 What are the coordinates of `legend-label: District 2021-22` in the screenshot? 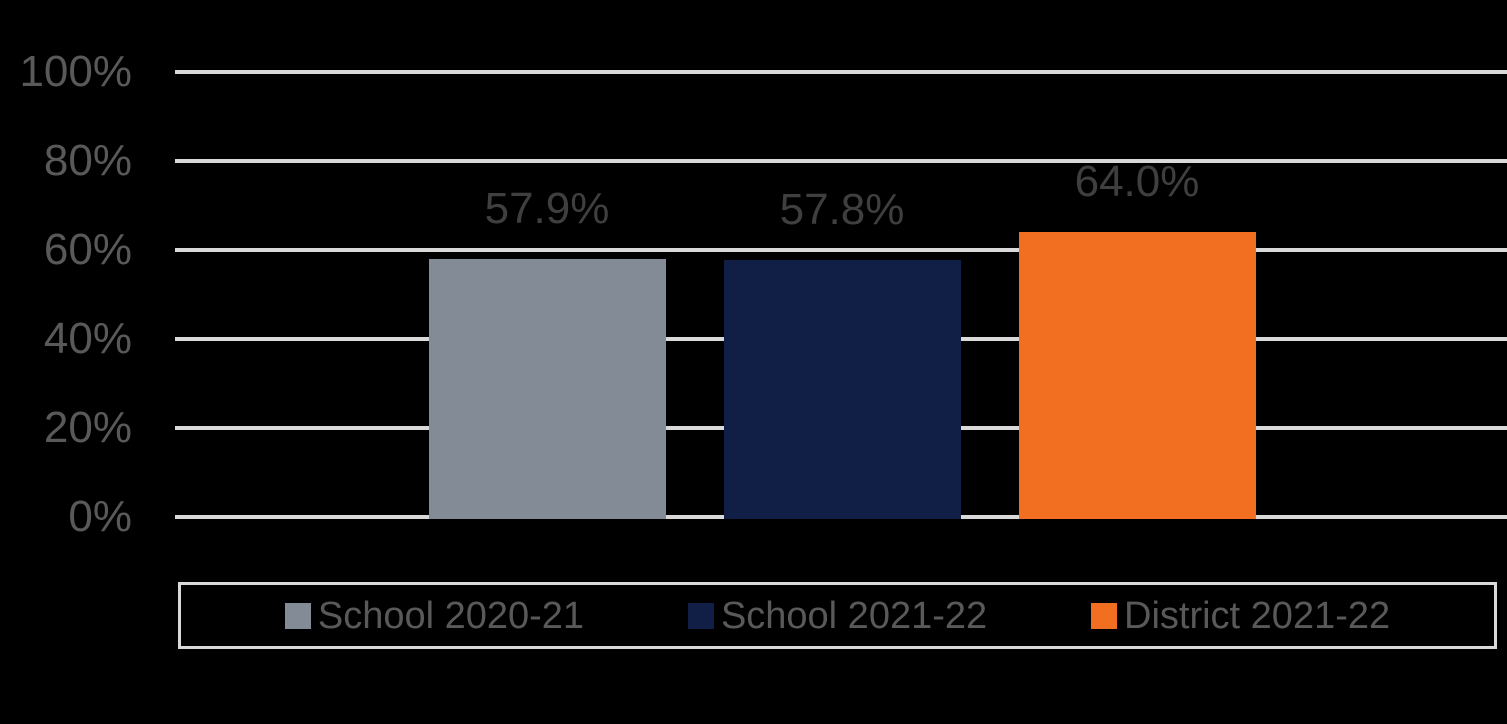 It's located at (1257, 615).